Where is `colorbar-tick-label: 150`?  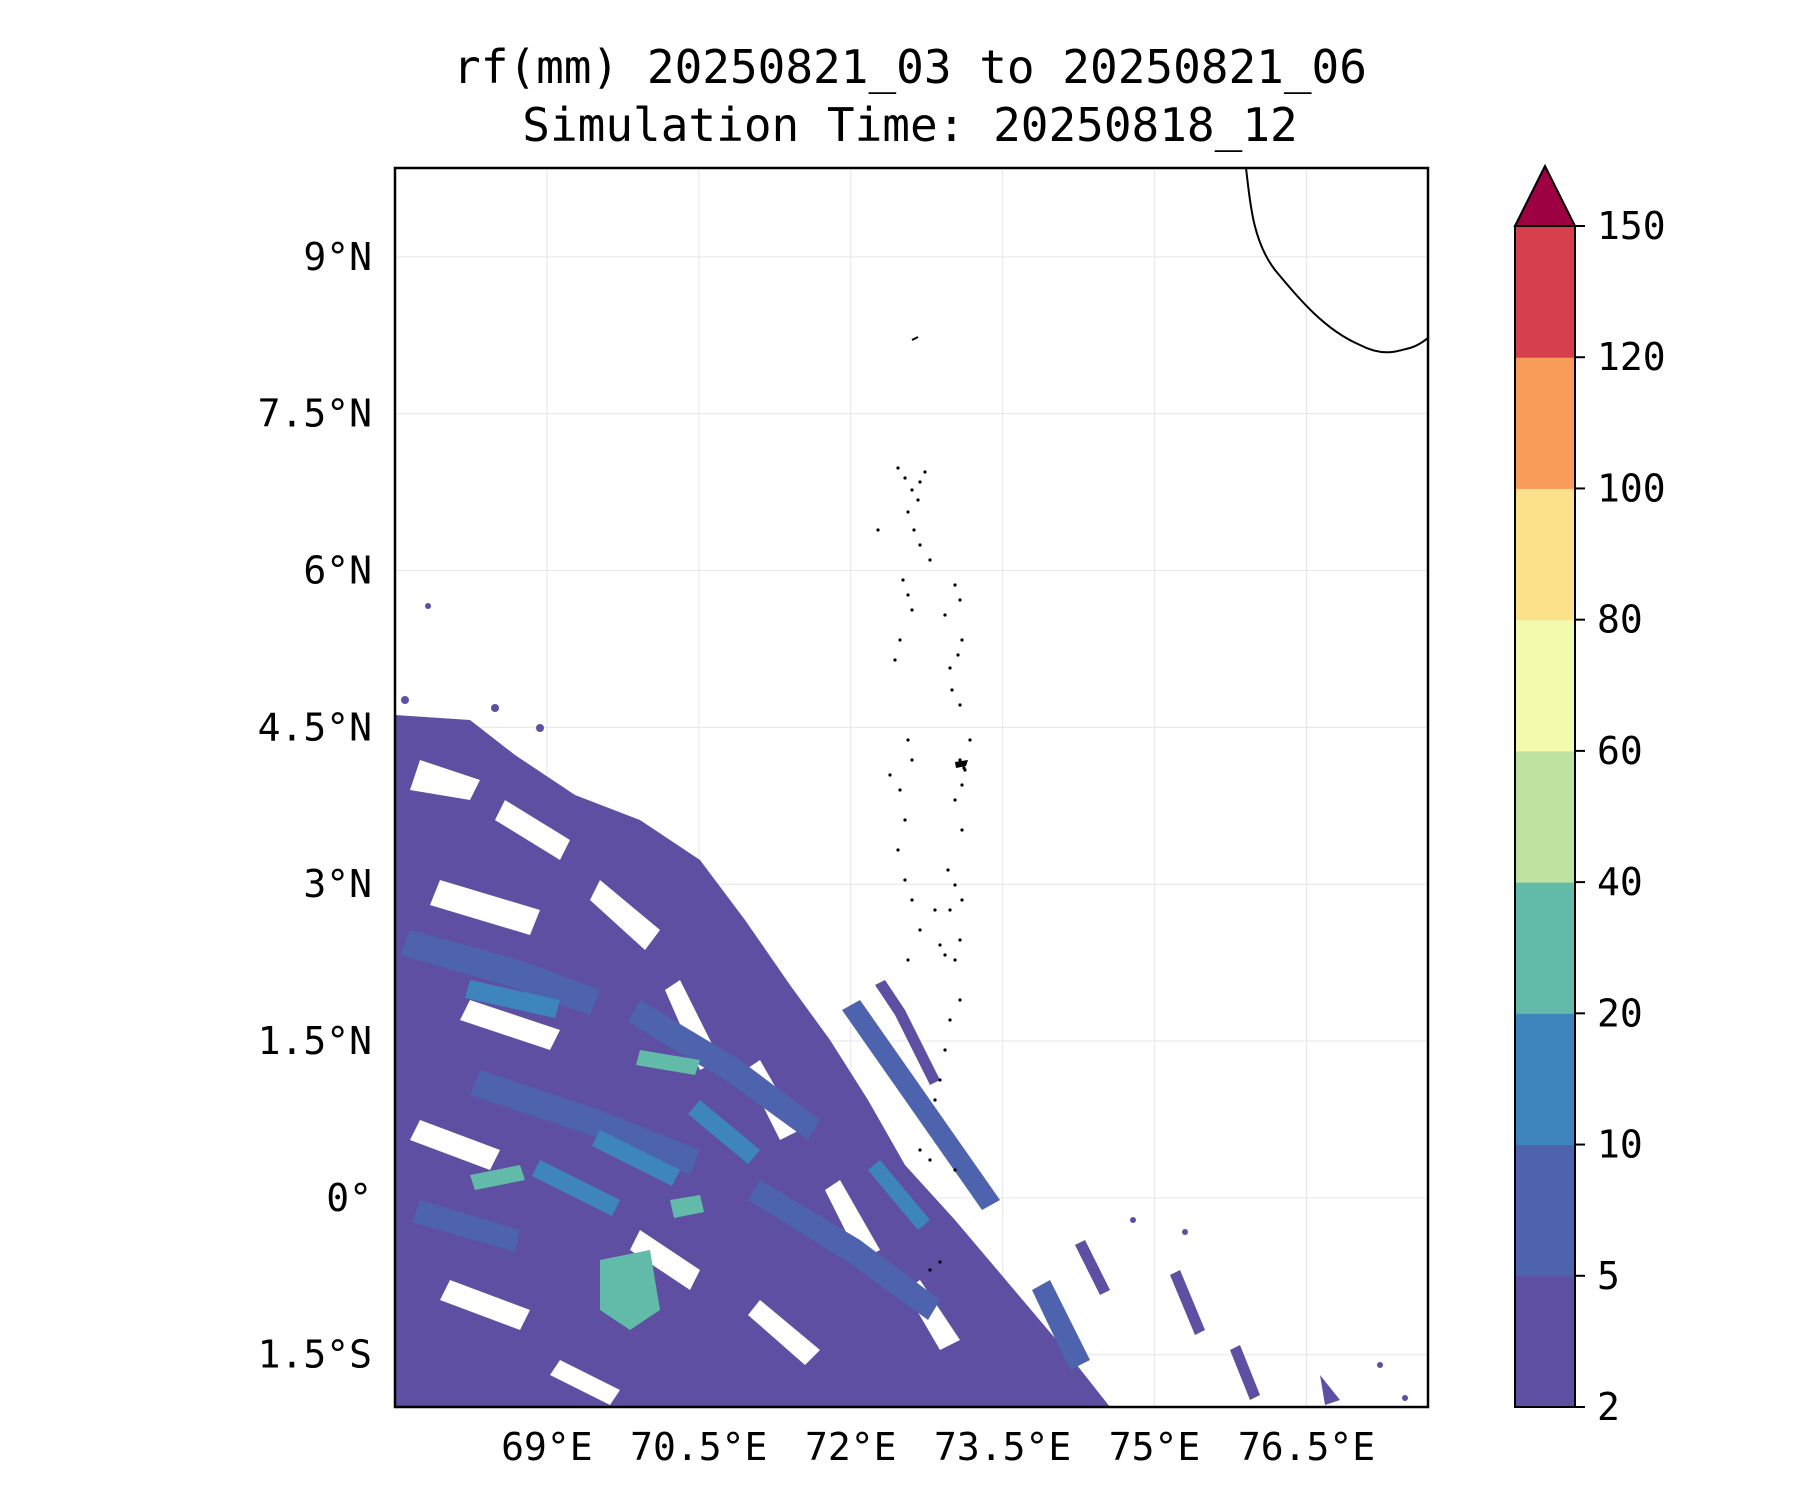
colorbar-tick-label: 150 is located at coordinates (1631, 226).